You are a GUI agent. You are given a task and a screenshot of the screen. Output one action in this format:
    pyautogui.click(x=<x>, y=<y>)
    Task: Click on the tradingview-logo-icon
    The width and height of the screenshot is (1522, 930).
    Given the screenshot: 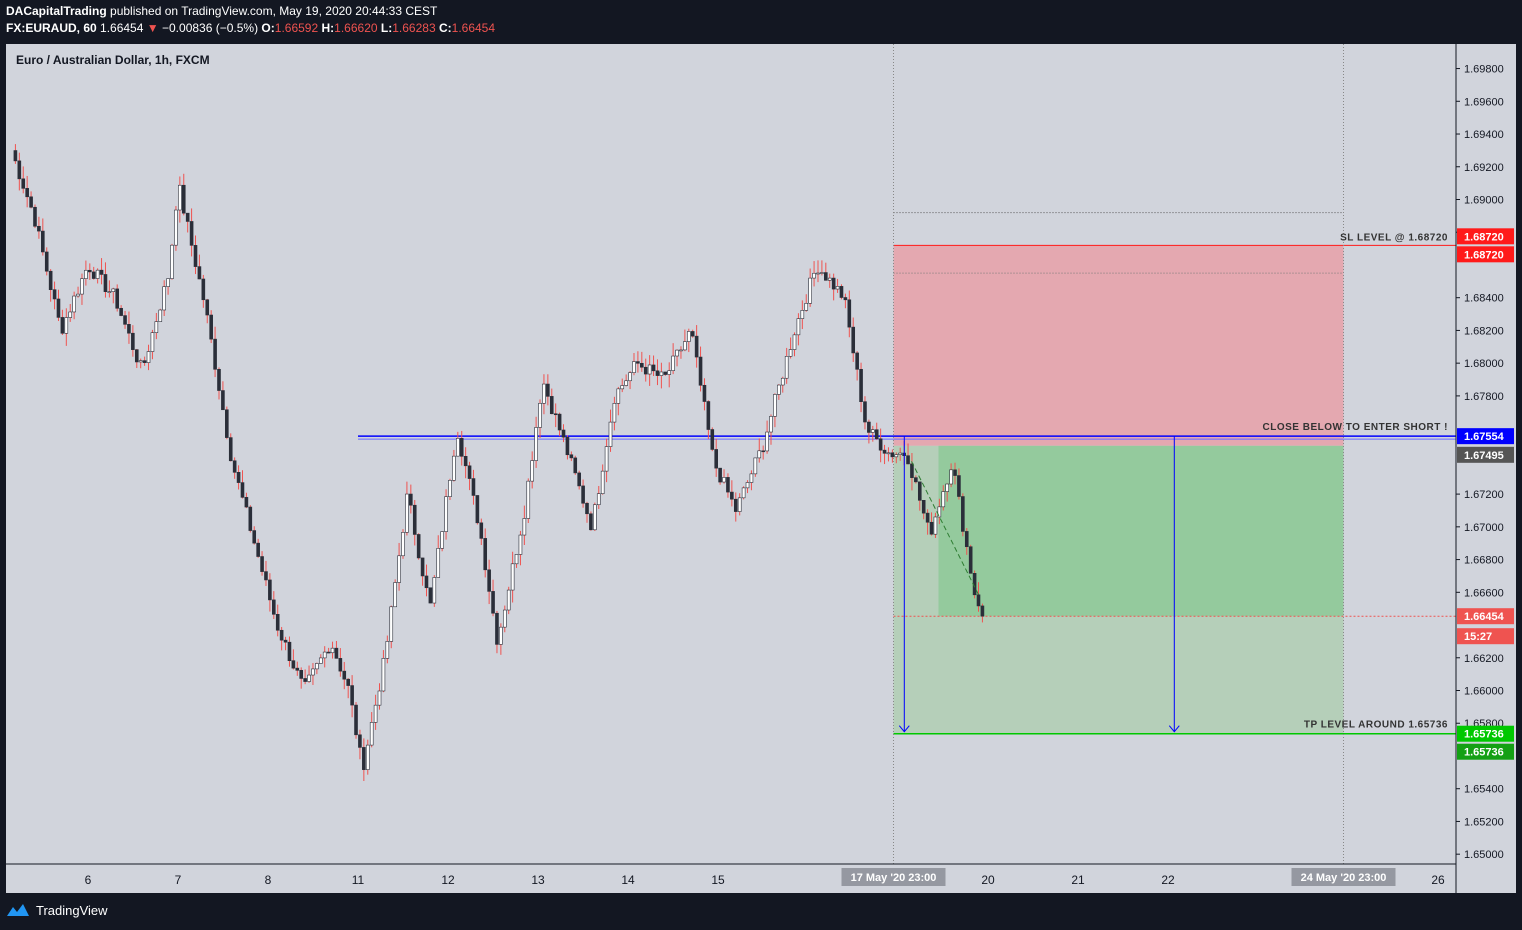 What is the action you would take?
    pyautogui.click(x=18, y=910)
    